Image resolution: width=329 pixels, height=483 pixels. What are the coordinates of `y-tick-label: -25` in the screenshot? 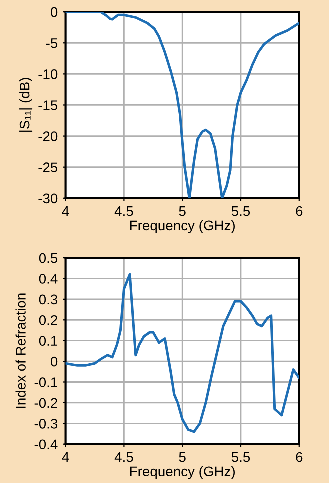 It's located at (48, 167).